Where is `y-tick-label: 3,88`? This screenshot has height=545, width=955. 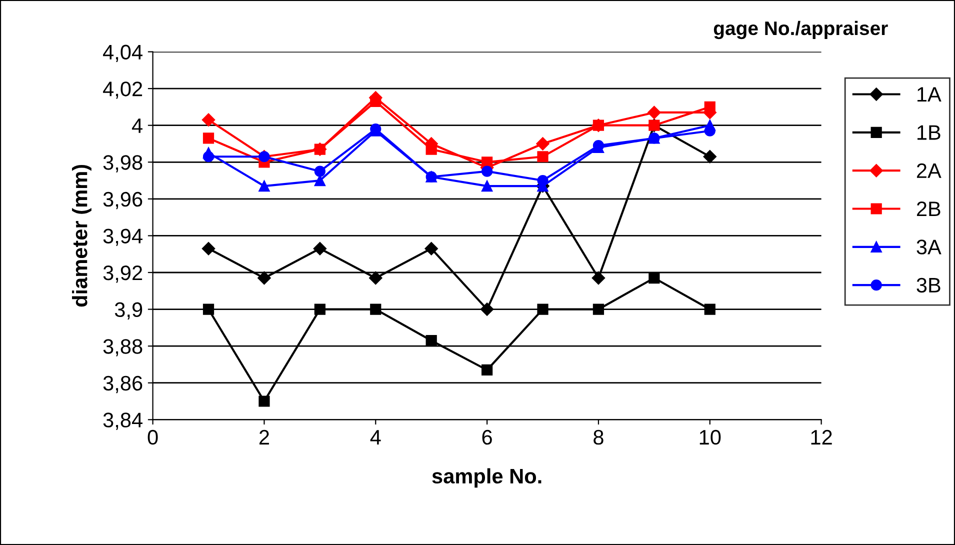 y-tick-label: 3,88 is located at coordinates (122, 347).